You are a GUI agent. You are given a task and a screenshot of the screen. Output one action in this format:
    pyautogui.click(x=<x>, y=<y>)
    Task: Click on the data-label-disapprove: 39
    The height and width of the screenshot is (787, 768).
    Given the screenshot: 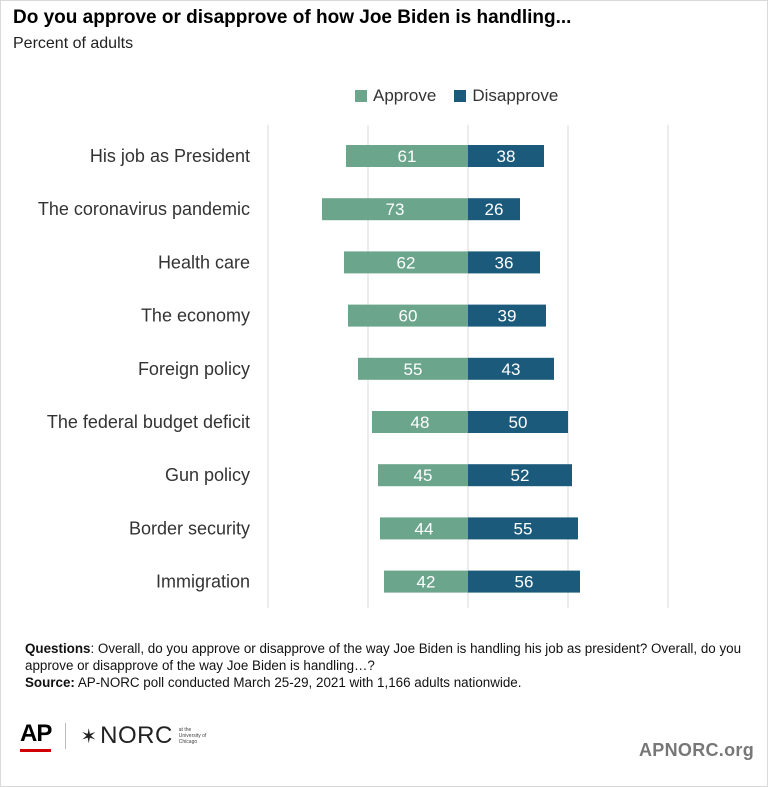 What is the action you would take?
    pyautogui.click(x=507, y=316)
    